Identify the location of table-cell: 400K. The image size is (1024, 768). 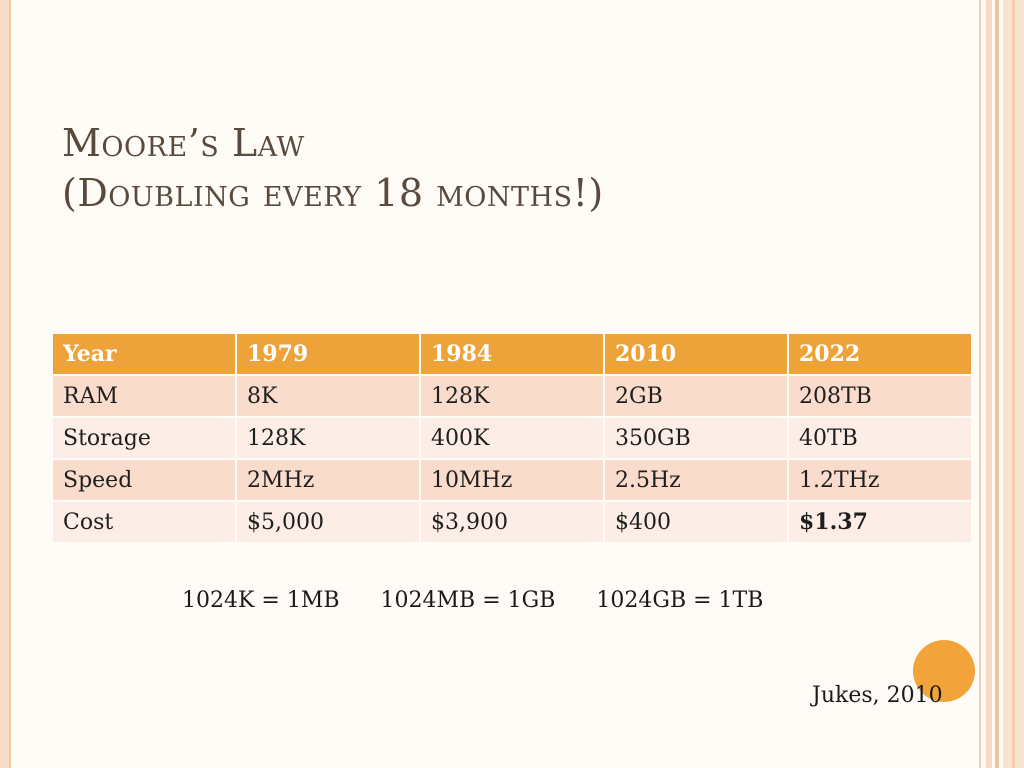
(512, 438).